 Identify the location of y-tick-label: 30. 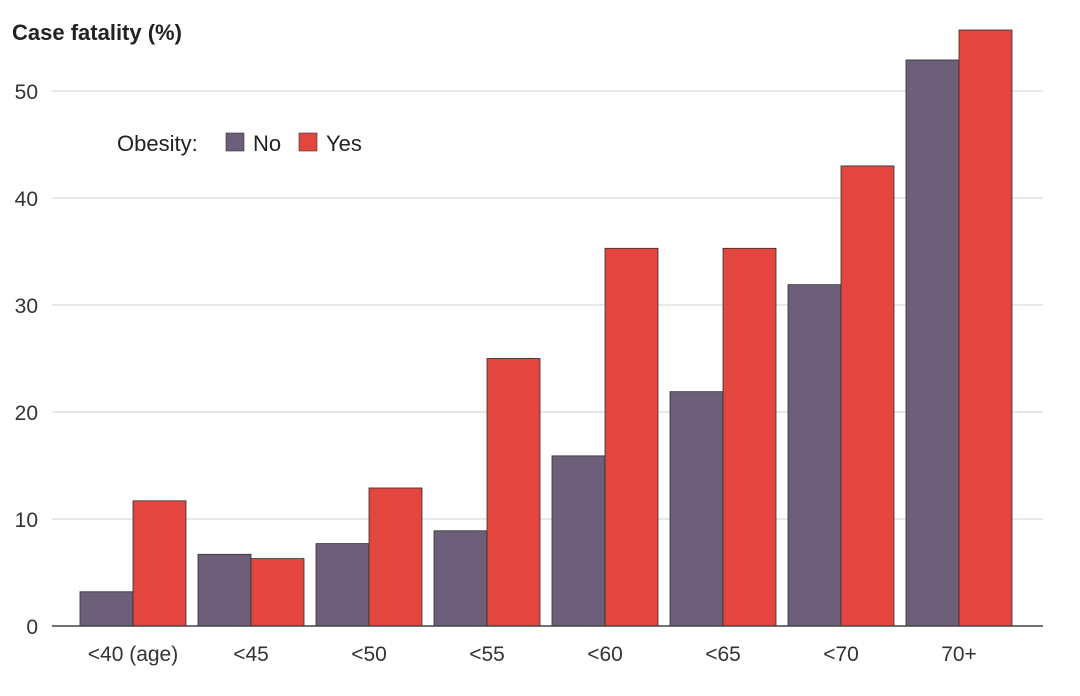
(26, 306).